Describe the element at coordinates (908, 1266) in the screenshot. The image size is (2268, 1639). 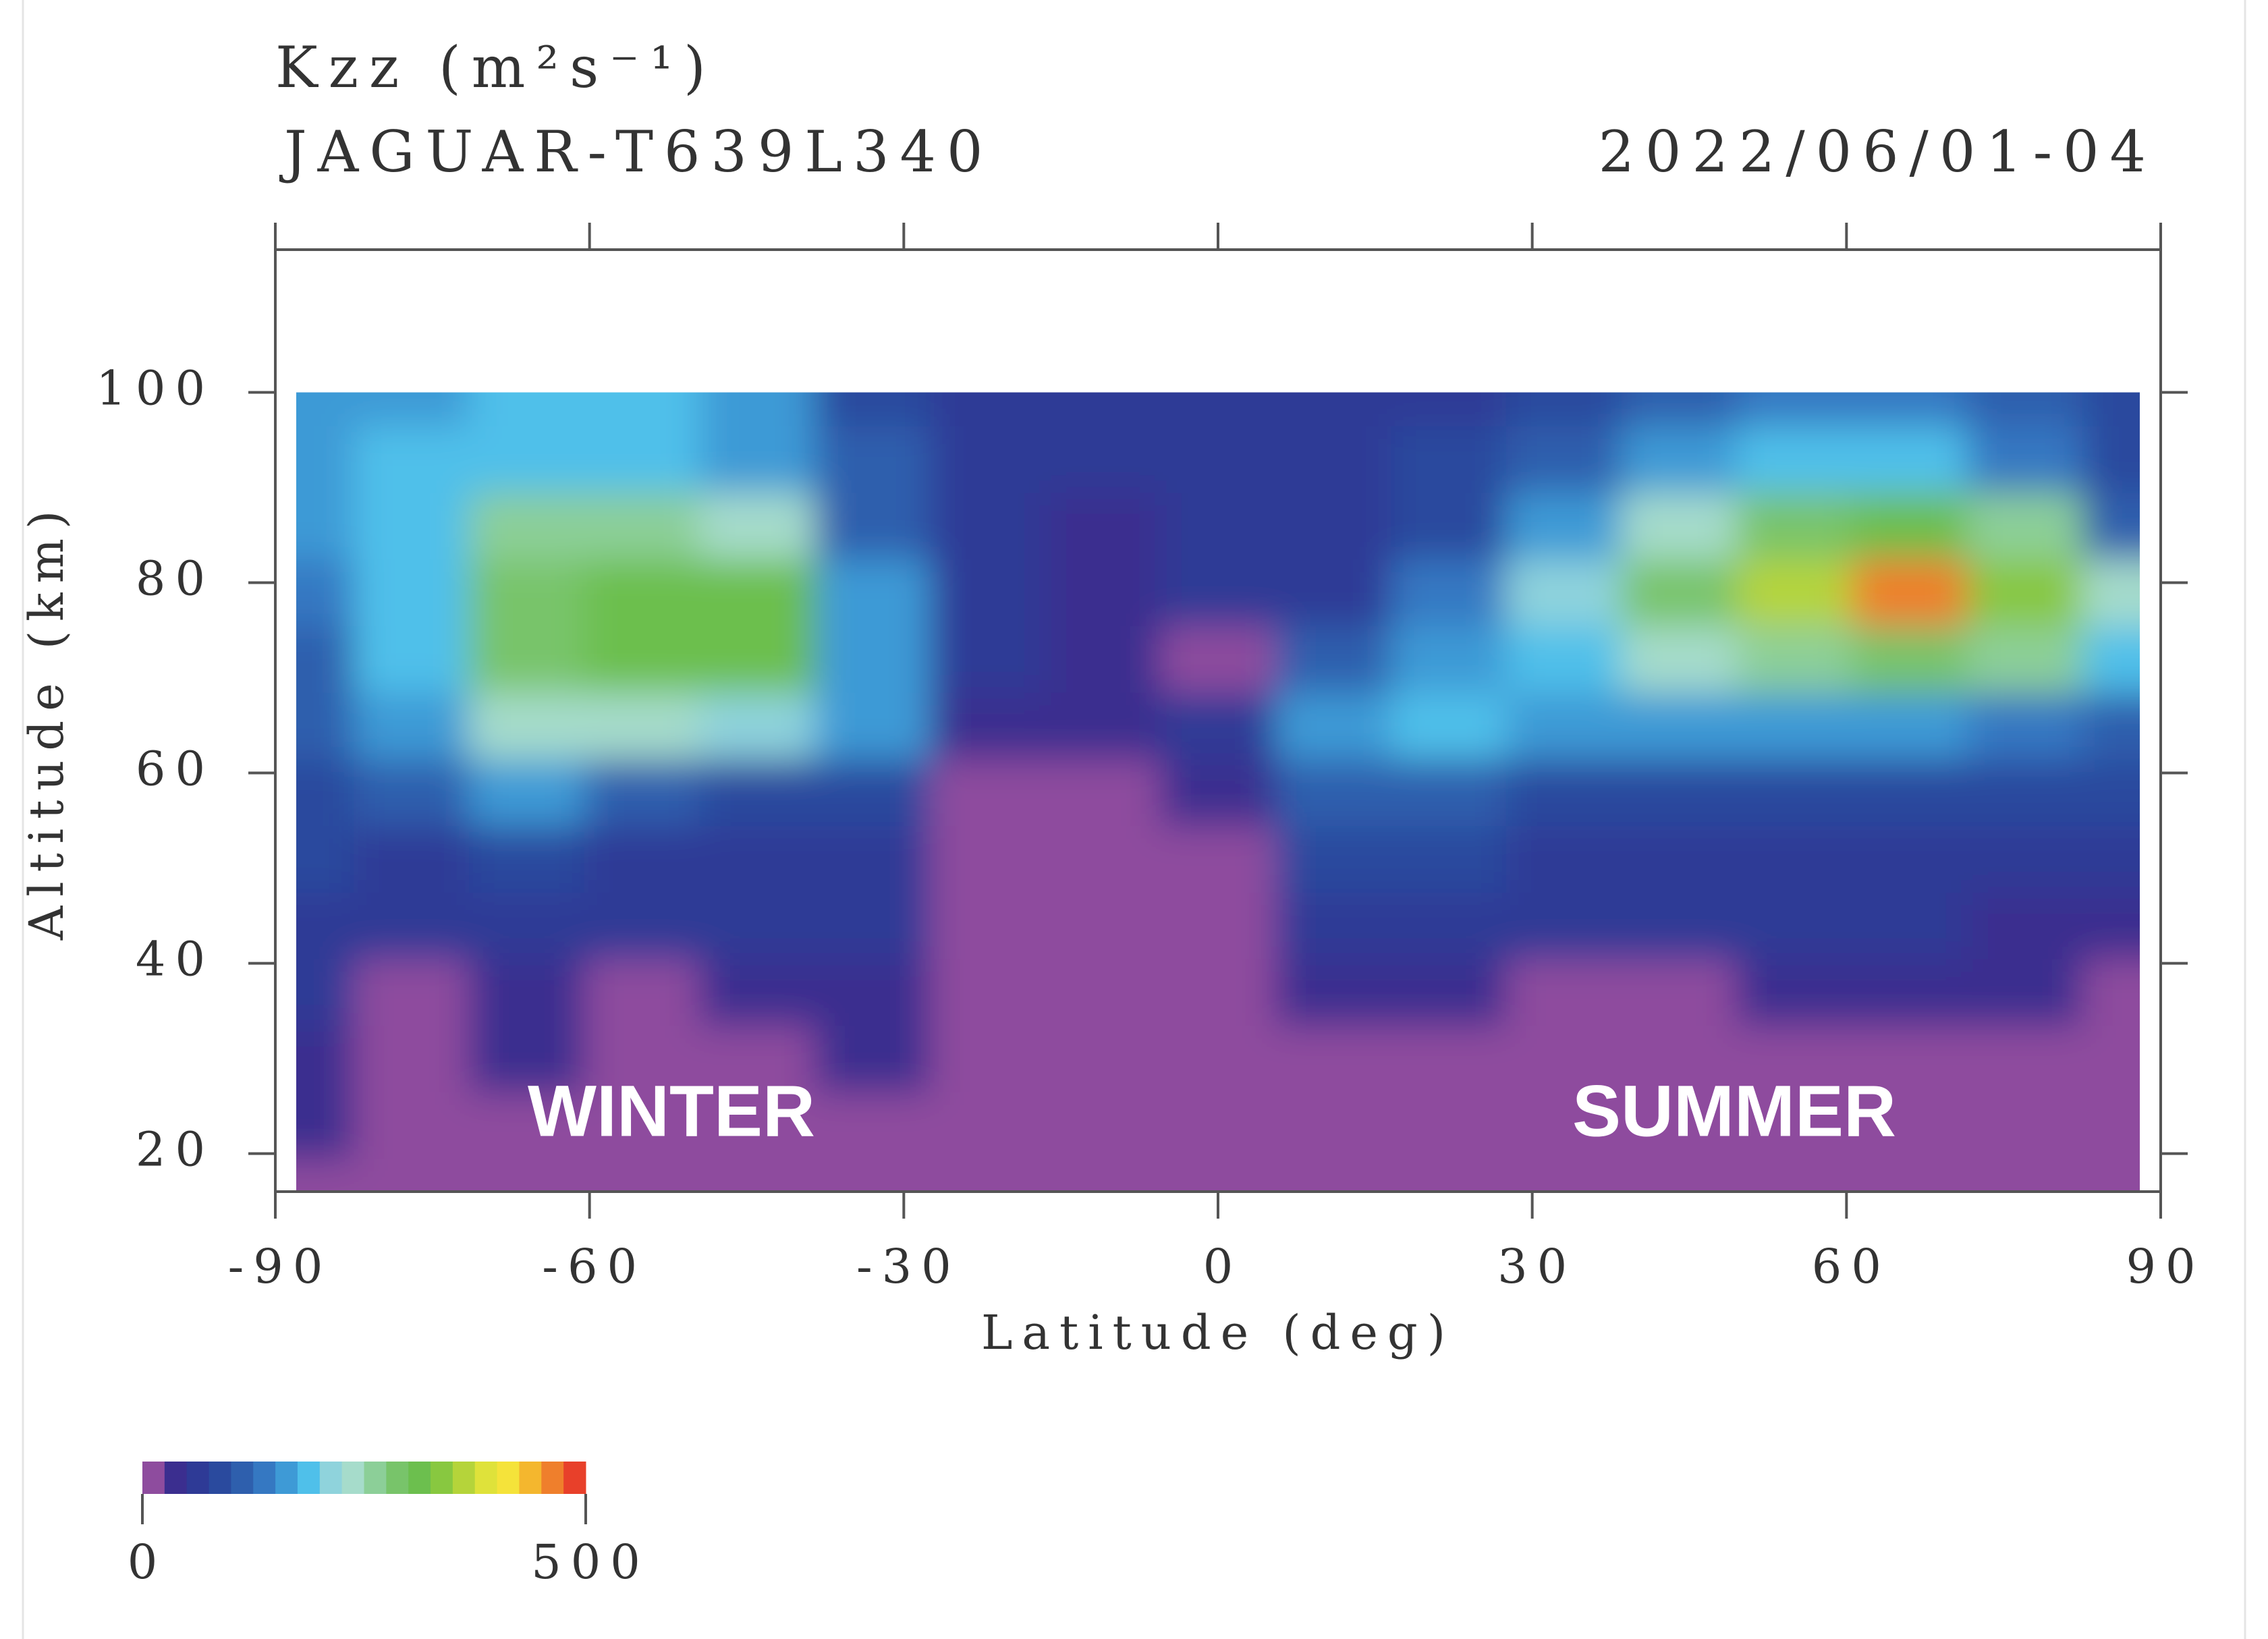
I see `x-tick-label: -30` at that location.